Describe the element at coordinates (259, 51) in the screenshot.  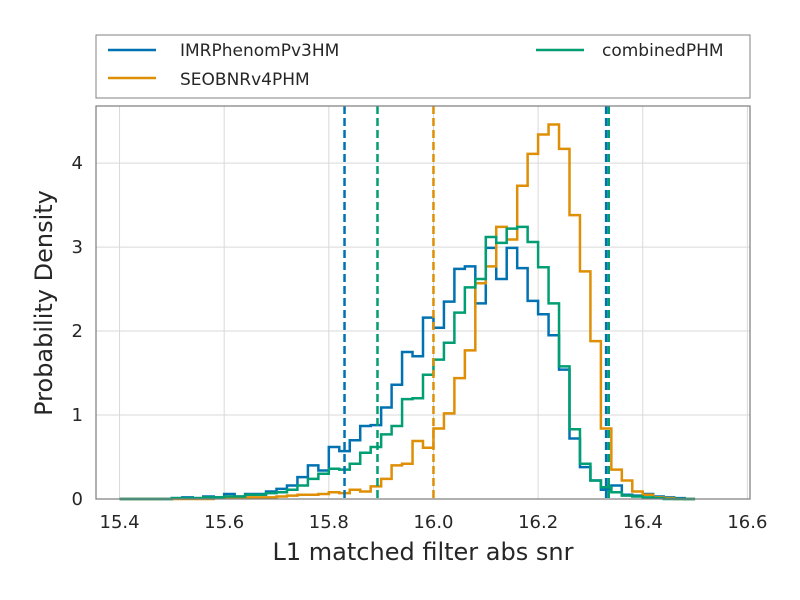
I see `legend-label-imrphenompv3hm: IMRPhenomPv3HM` at that location.